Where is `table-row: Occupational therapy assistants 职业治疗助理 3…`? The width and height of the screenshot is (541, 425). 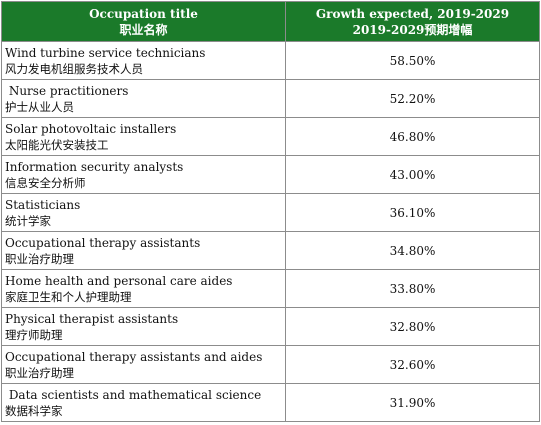 table-row: Occupational therapy assistants 职业治疗助理 3… is located at coordinates (270, 250).